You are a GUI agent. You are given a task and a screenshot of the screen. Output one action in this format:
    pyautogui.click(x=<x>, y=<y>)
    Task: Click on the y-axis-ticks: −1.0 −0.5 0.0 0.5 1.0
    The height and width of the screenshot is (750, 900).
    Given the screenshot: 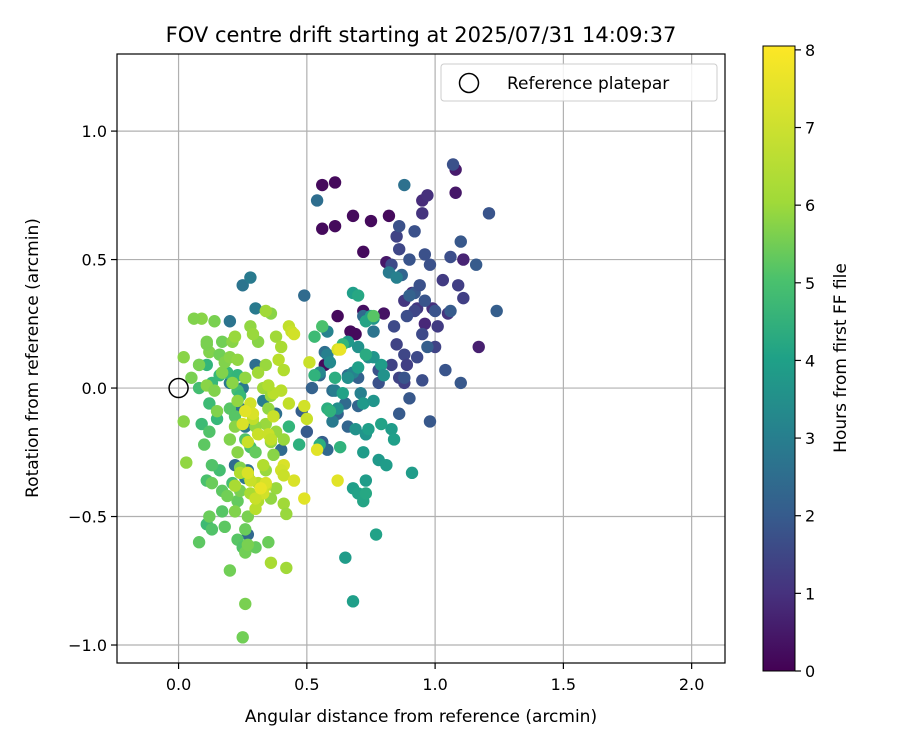 What is the action you would take?
    pyautogui.click(x=92, y=388)
    